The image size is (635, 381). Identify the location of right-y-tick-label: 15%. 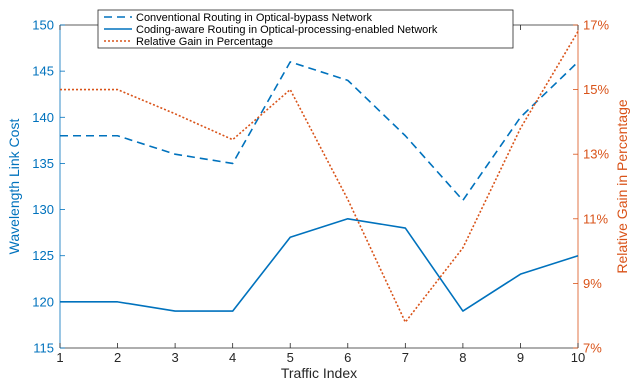
(596, 89).